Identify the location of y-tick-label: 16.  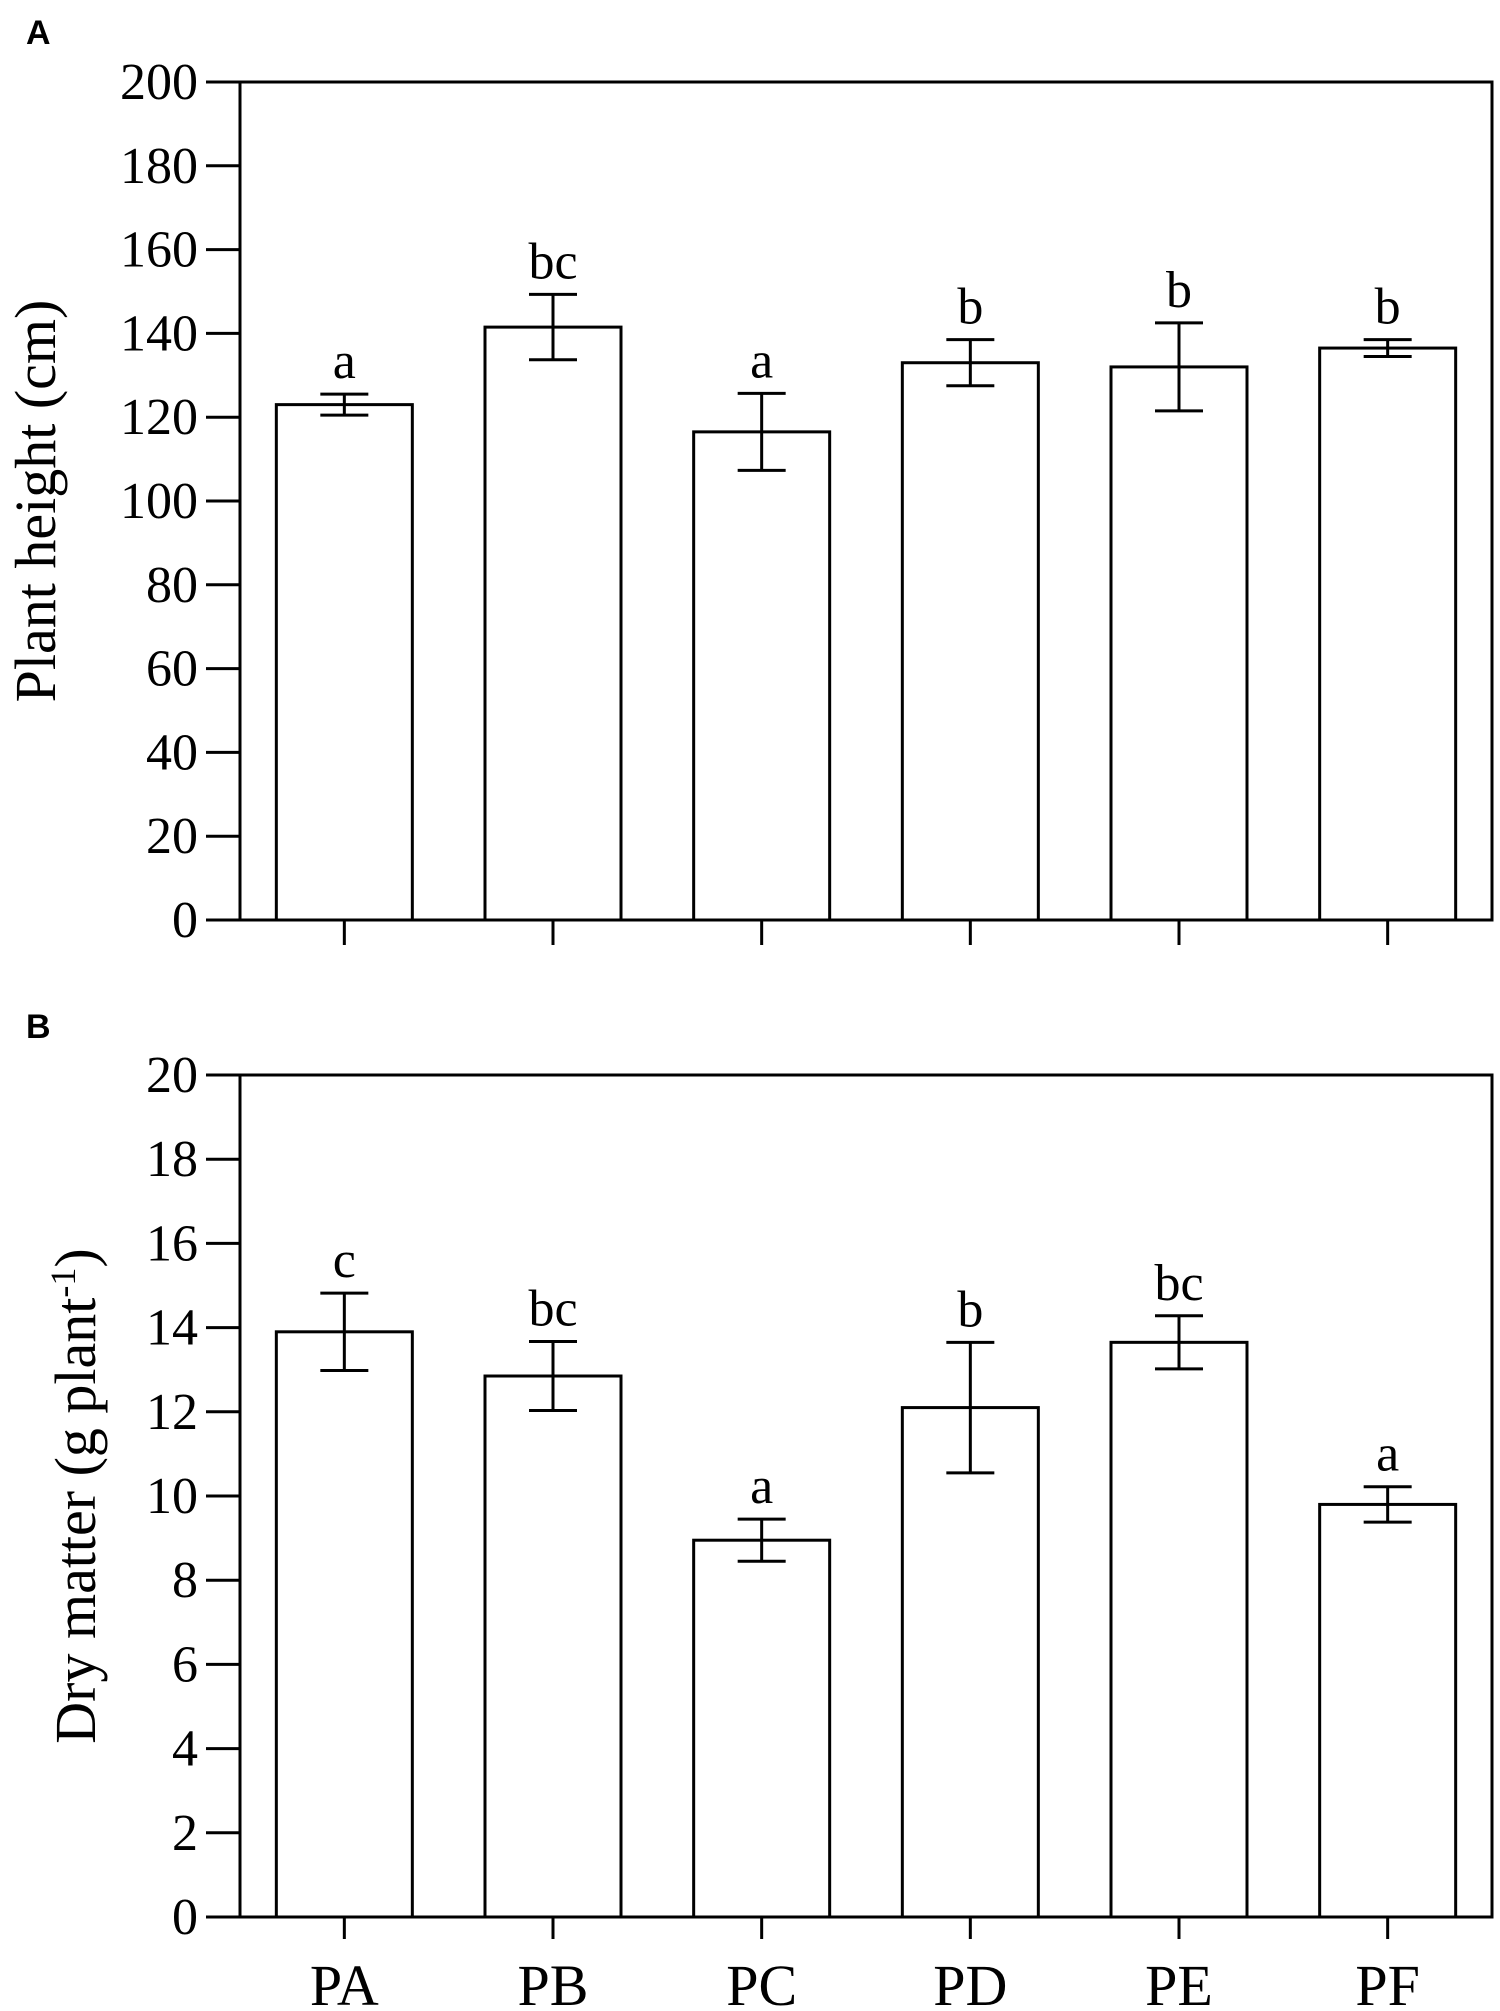
(172, 1243).